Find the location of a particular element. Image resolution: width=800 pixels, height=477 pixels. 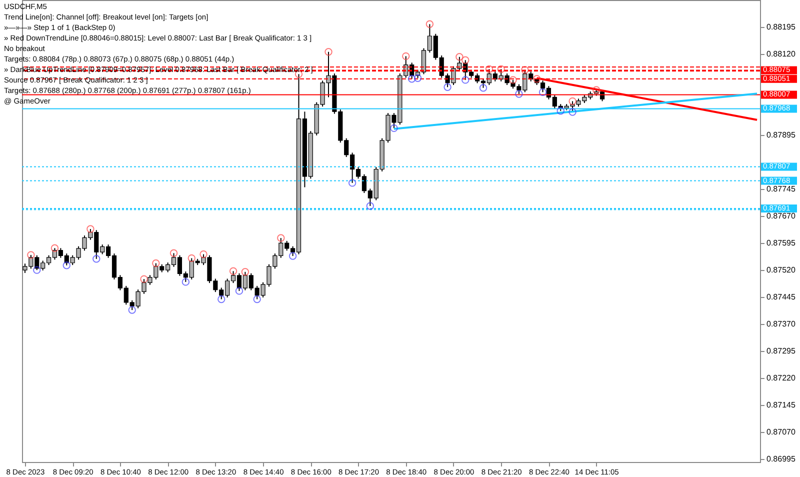

y-tick-label: 0.87520 is located at coordinates (781, 270).